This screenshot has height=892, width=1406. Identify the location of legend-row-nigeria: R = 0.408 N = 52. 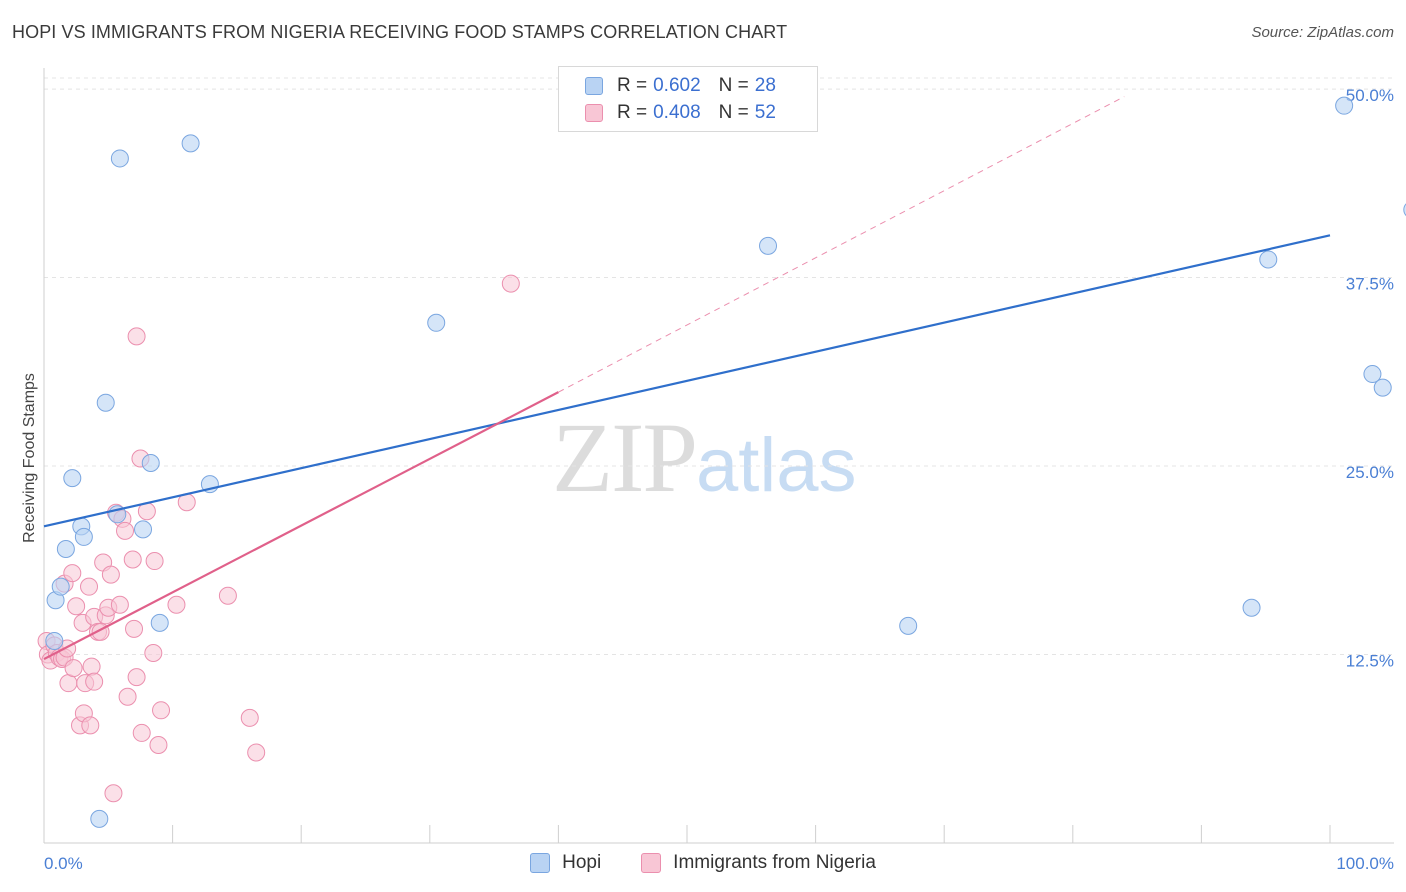
(680, 113).